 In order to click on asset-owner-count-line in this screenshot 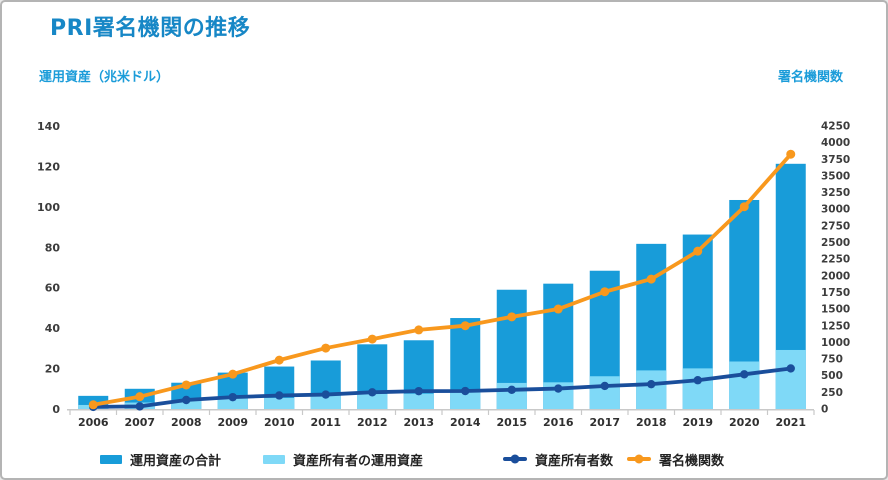, I will do `click(442, 387)`.